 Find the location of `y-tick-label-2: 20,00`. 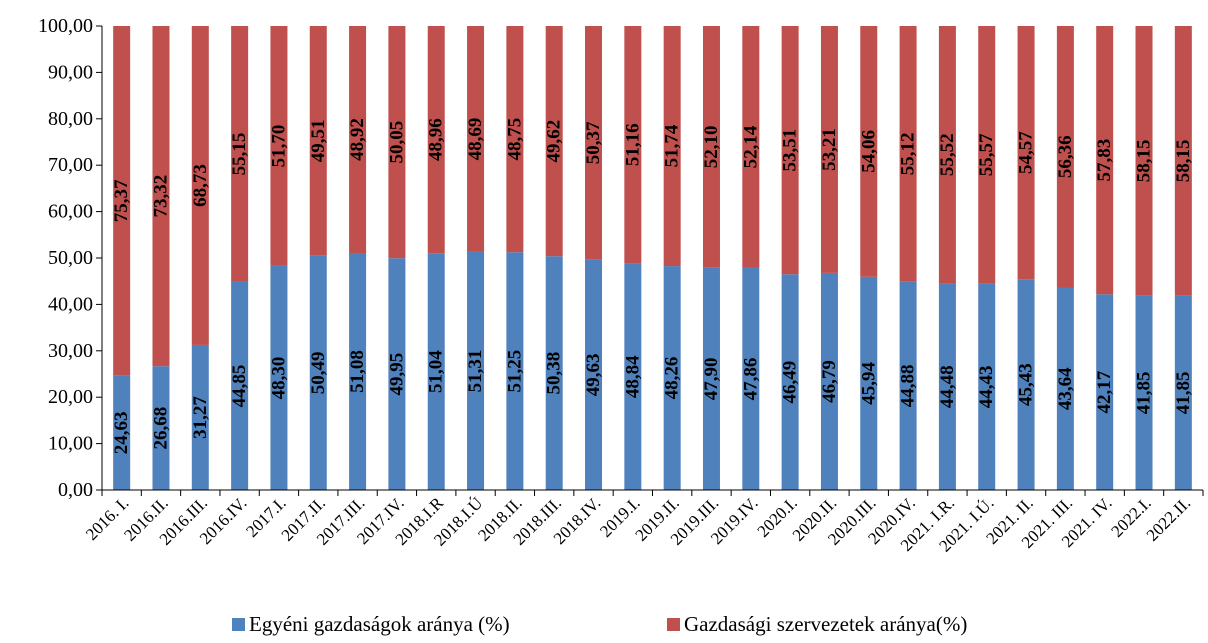

y-tick-label-2: 20,00 is located at coordinates (70, 397).